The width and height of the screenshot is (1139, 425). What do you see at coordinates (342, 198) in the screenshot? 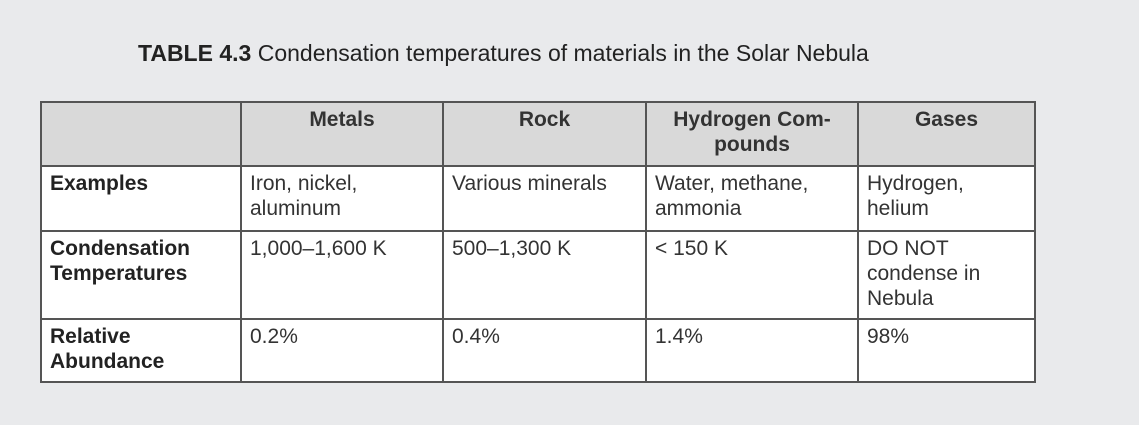
I see `table-cell: Iron, nickel, aluminum` at bounding box center [342, 198].